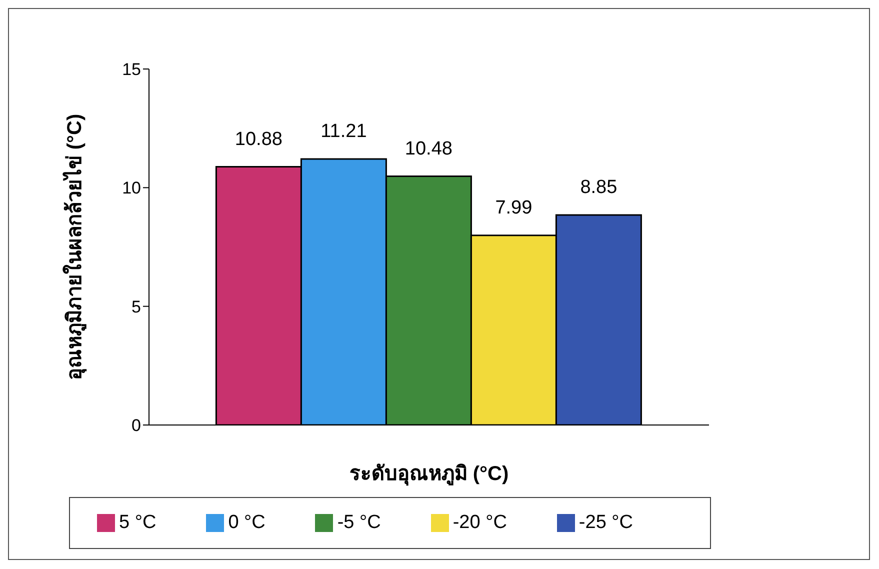 This screenshot has width=879, height=569. What do you see at coordinates (343, 131) in the screenshot?
I see `data-label: 11.21` at bounding box center [343, 131].